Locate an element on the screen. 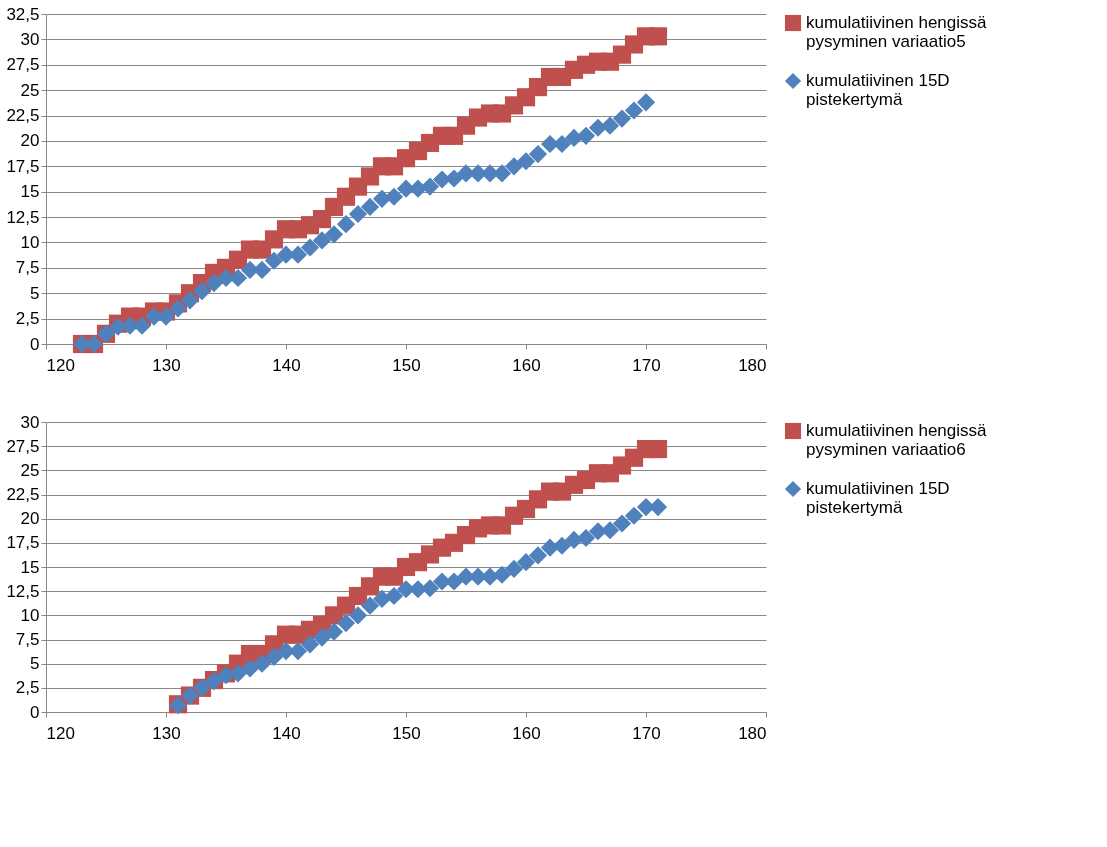 Image resolution: width=1107 pixels, height=847 pixels. legend-label: kumulatiivinen hengissä pysyminen variaatio5 is located at coordinates (897, 32).